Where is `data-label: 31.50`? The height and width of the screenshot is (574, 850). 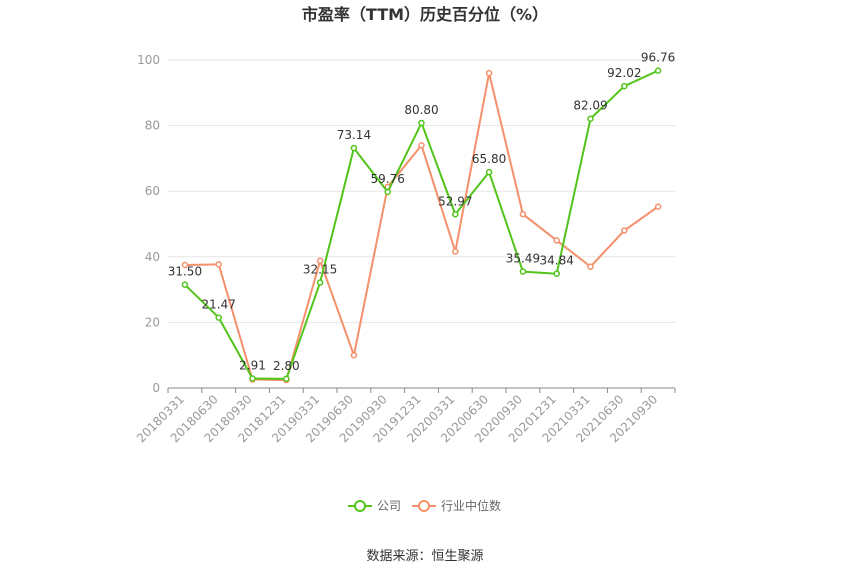
data-label: 31.50 is located at coordinates (185, 272).